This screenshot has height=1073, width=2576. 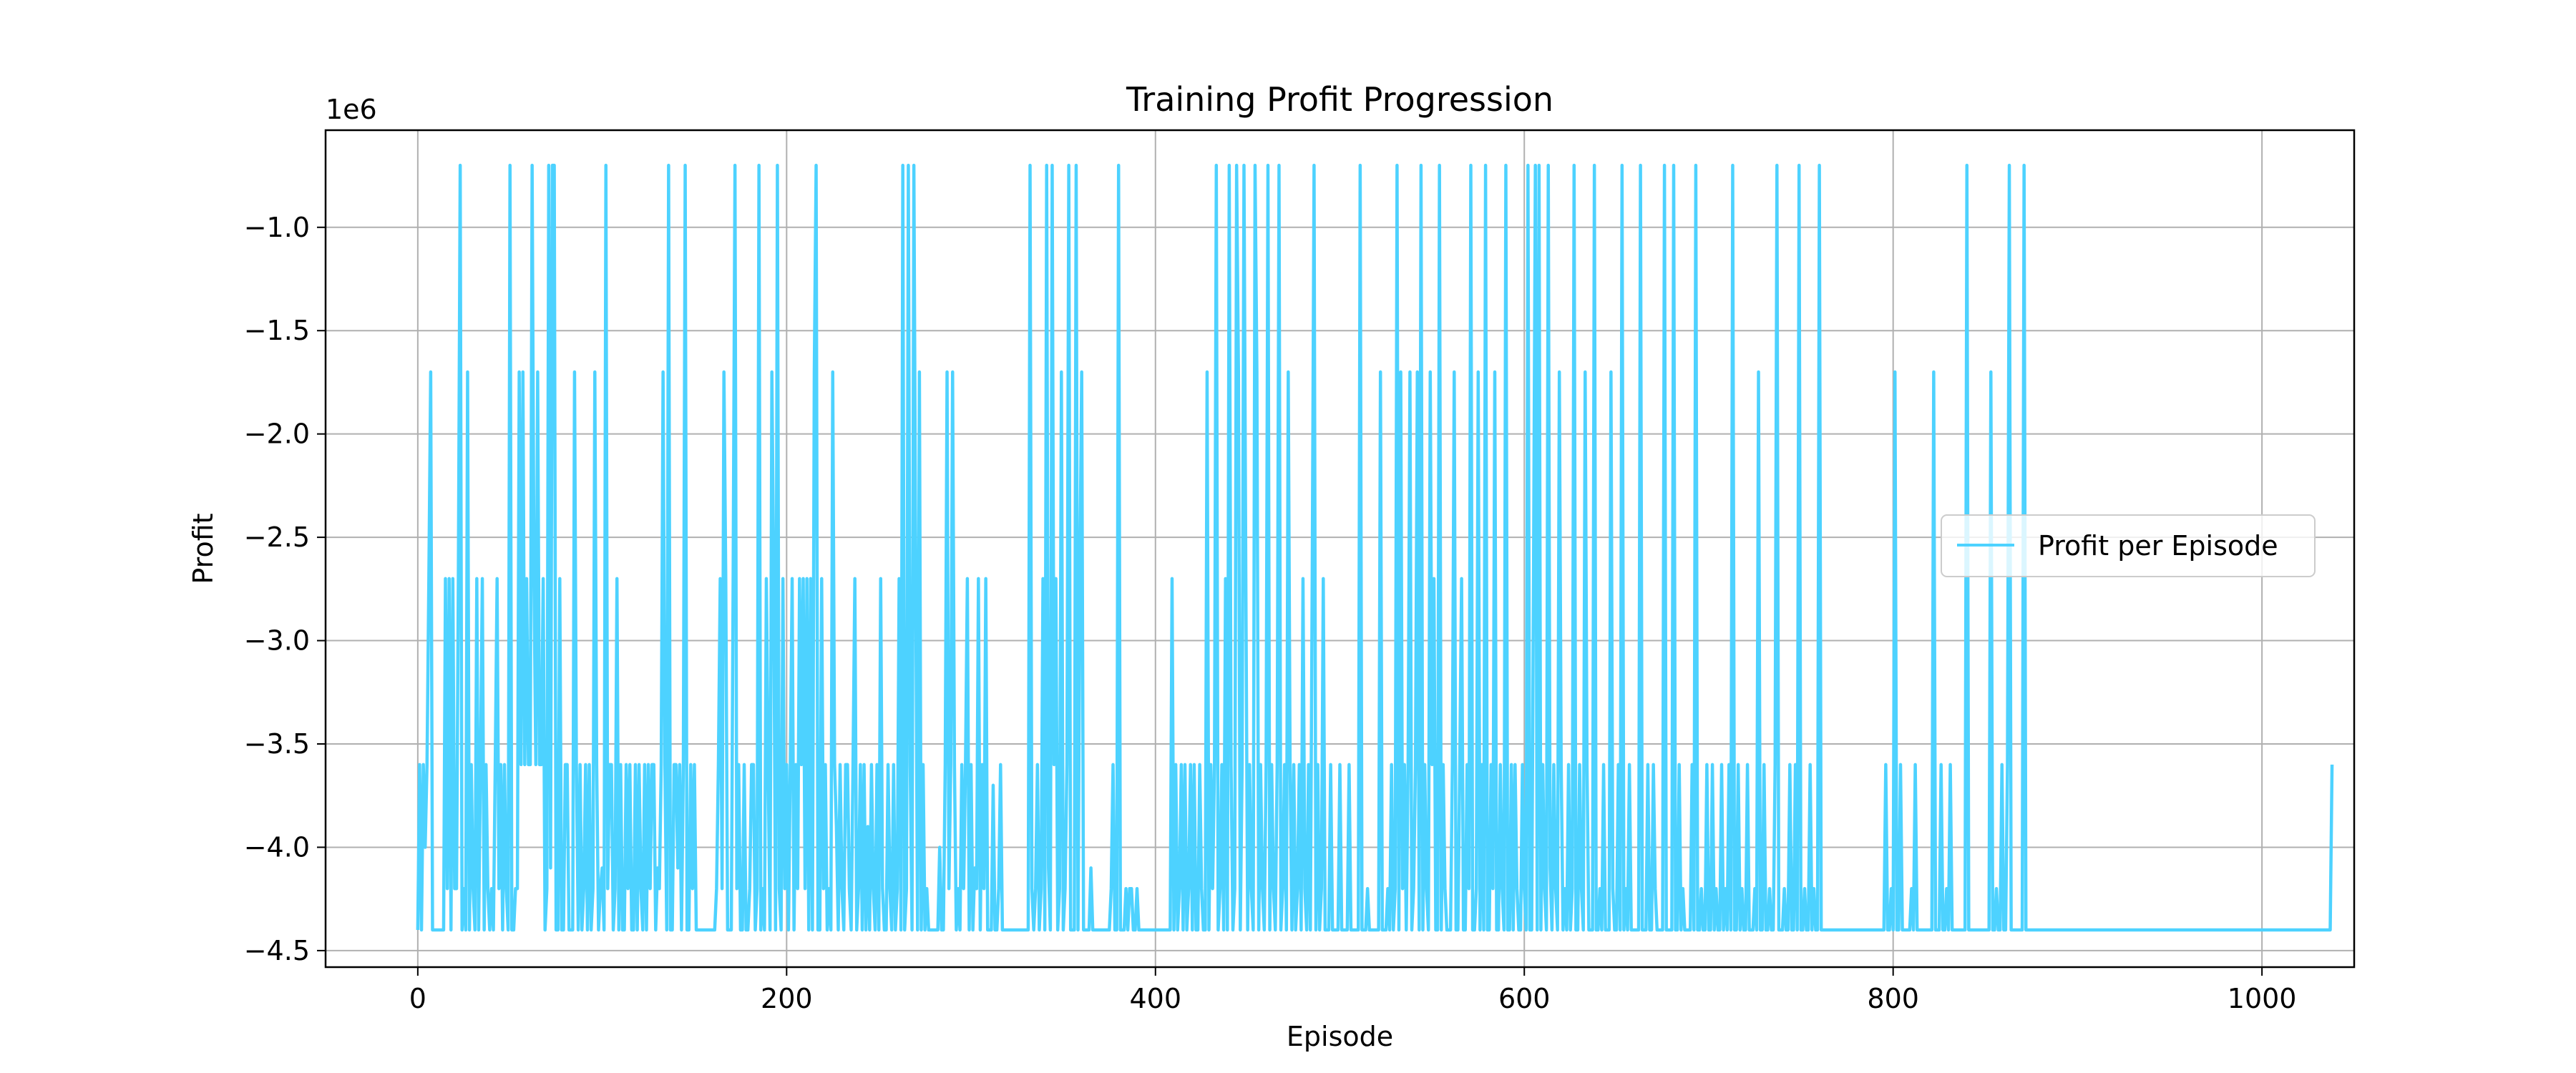 I want to click on legend-label: Profit per Episode, so click(x=2158, y=546).